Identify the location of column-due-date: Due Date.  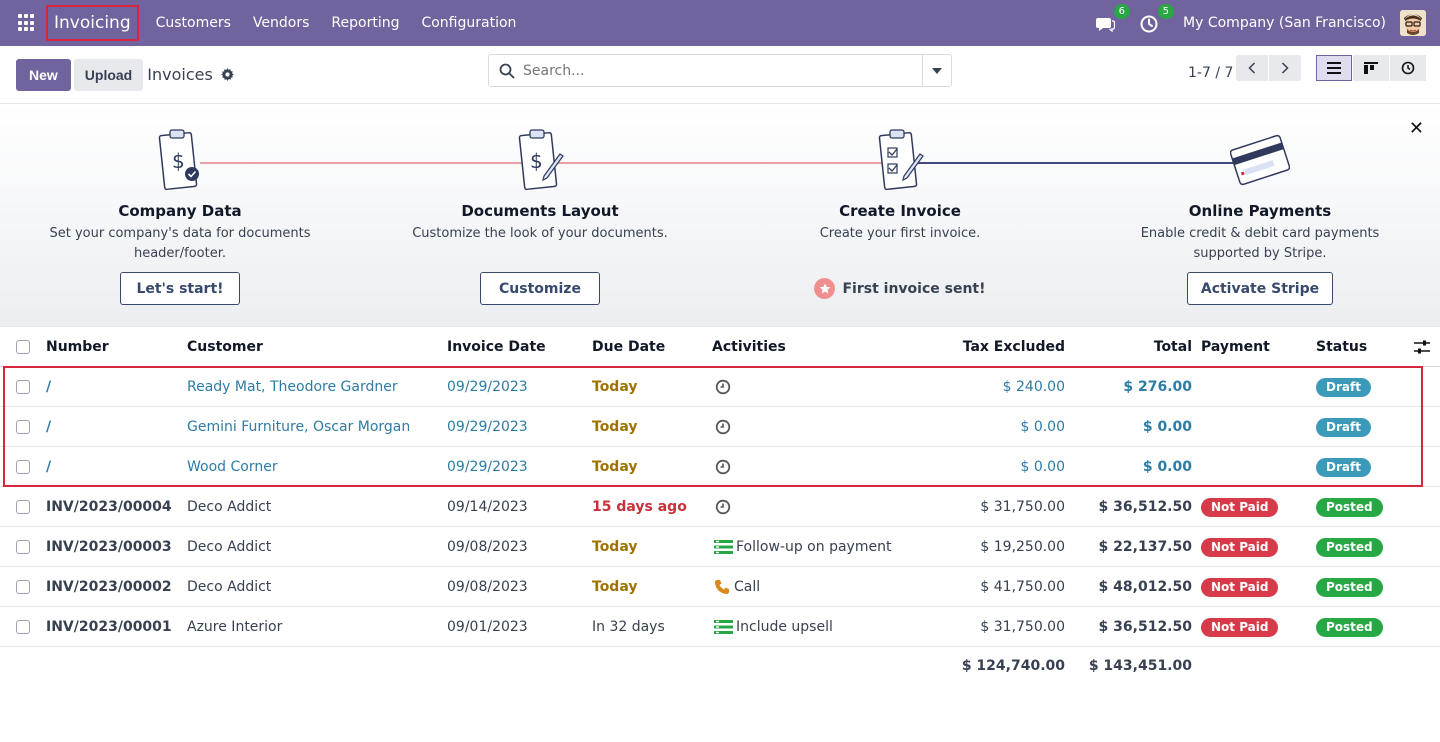
(629, 347).